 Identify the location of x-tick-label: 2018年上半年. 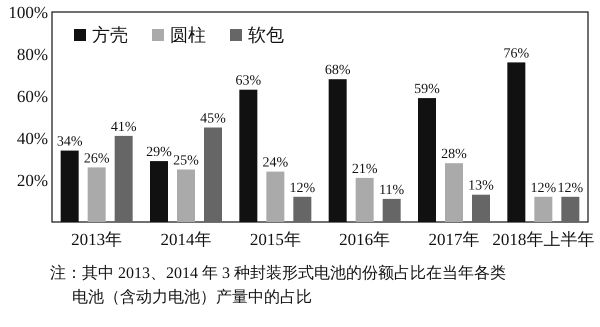
(543, 239).